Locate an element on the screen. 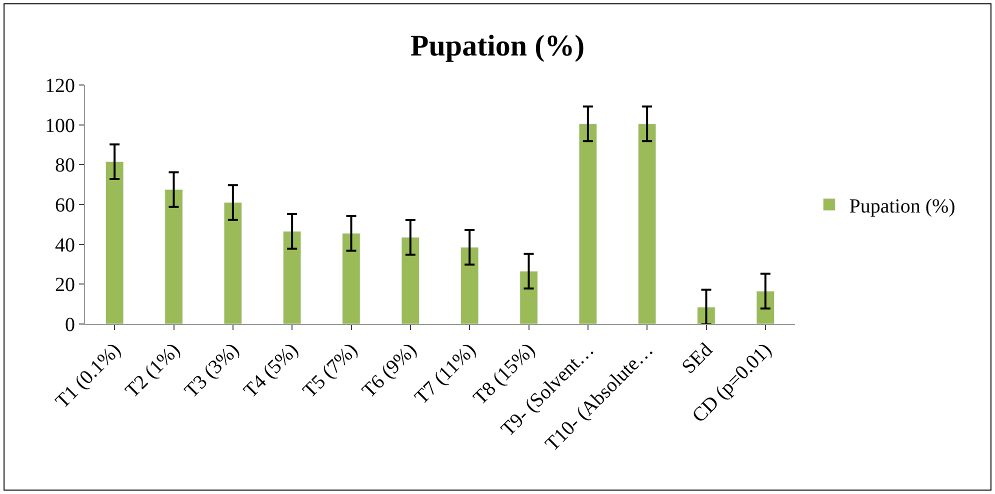 The width and height of the screenshot is (995, 494). y-tick-label: 40 is located at coordinates (65, 245).